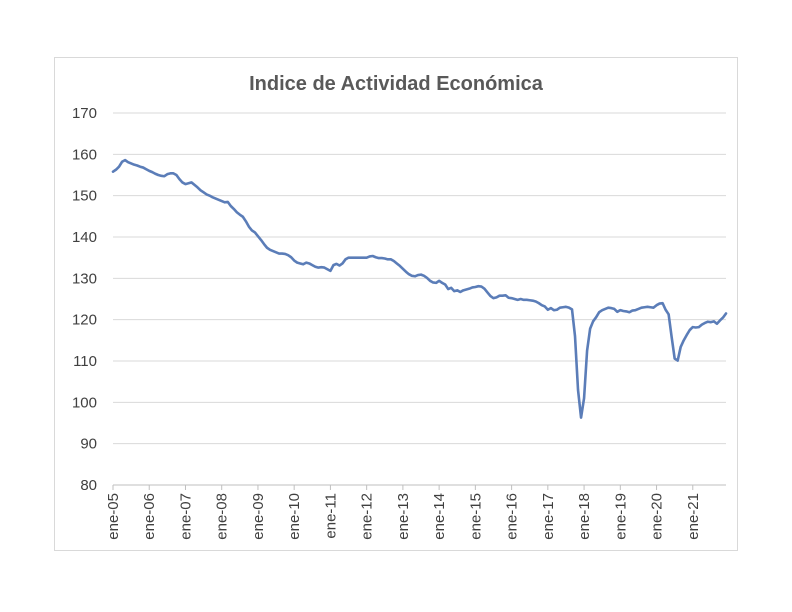  Describe the element at coordinates (84, 237) in the screenshot. I see `y-tick-label: 140` at that location.